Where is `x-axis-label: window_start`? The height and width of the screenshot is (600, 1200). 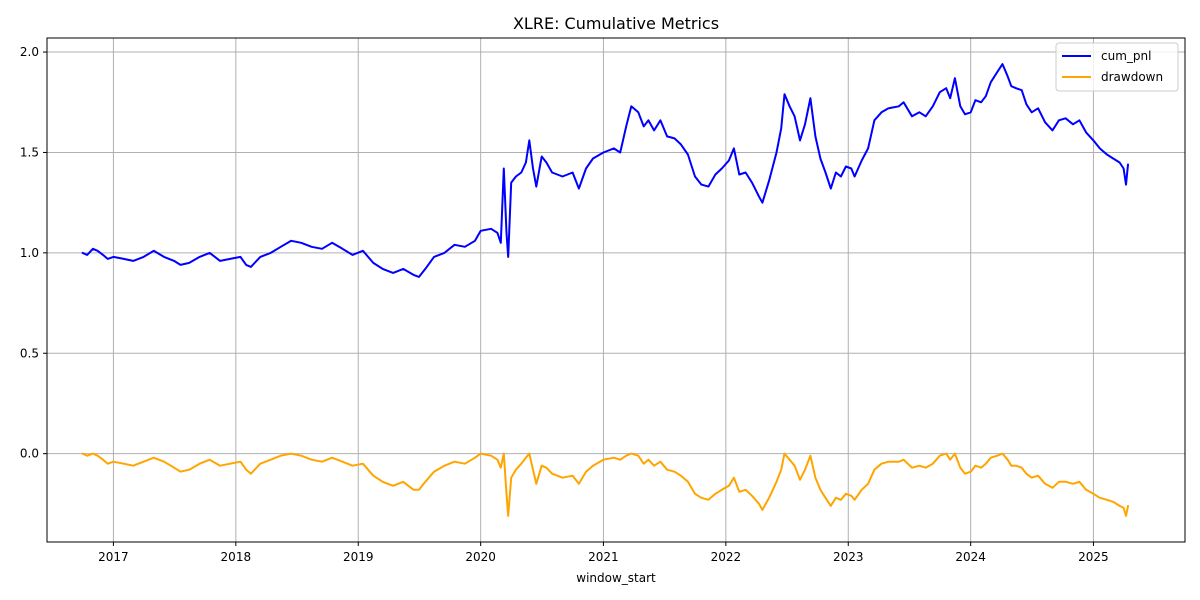
x-axis-label: window_start is located at coordinates (616, 578).